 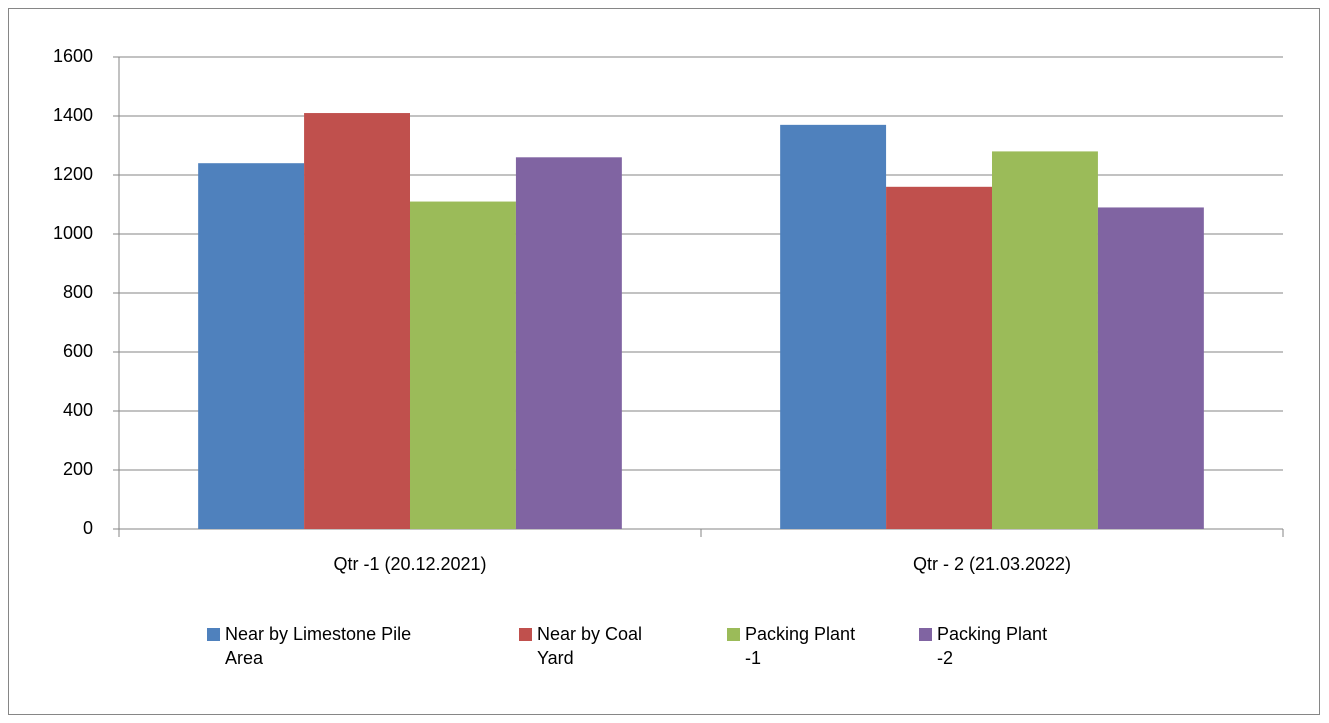 I want to click on legend-entry: Near by Limestone Pile Area, so click(x=317, y=646).